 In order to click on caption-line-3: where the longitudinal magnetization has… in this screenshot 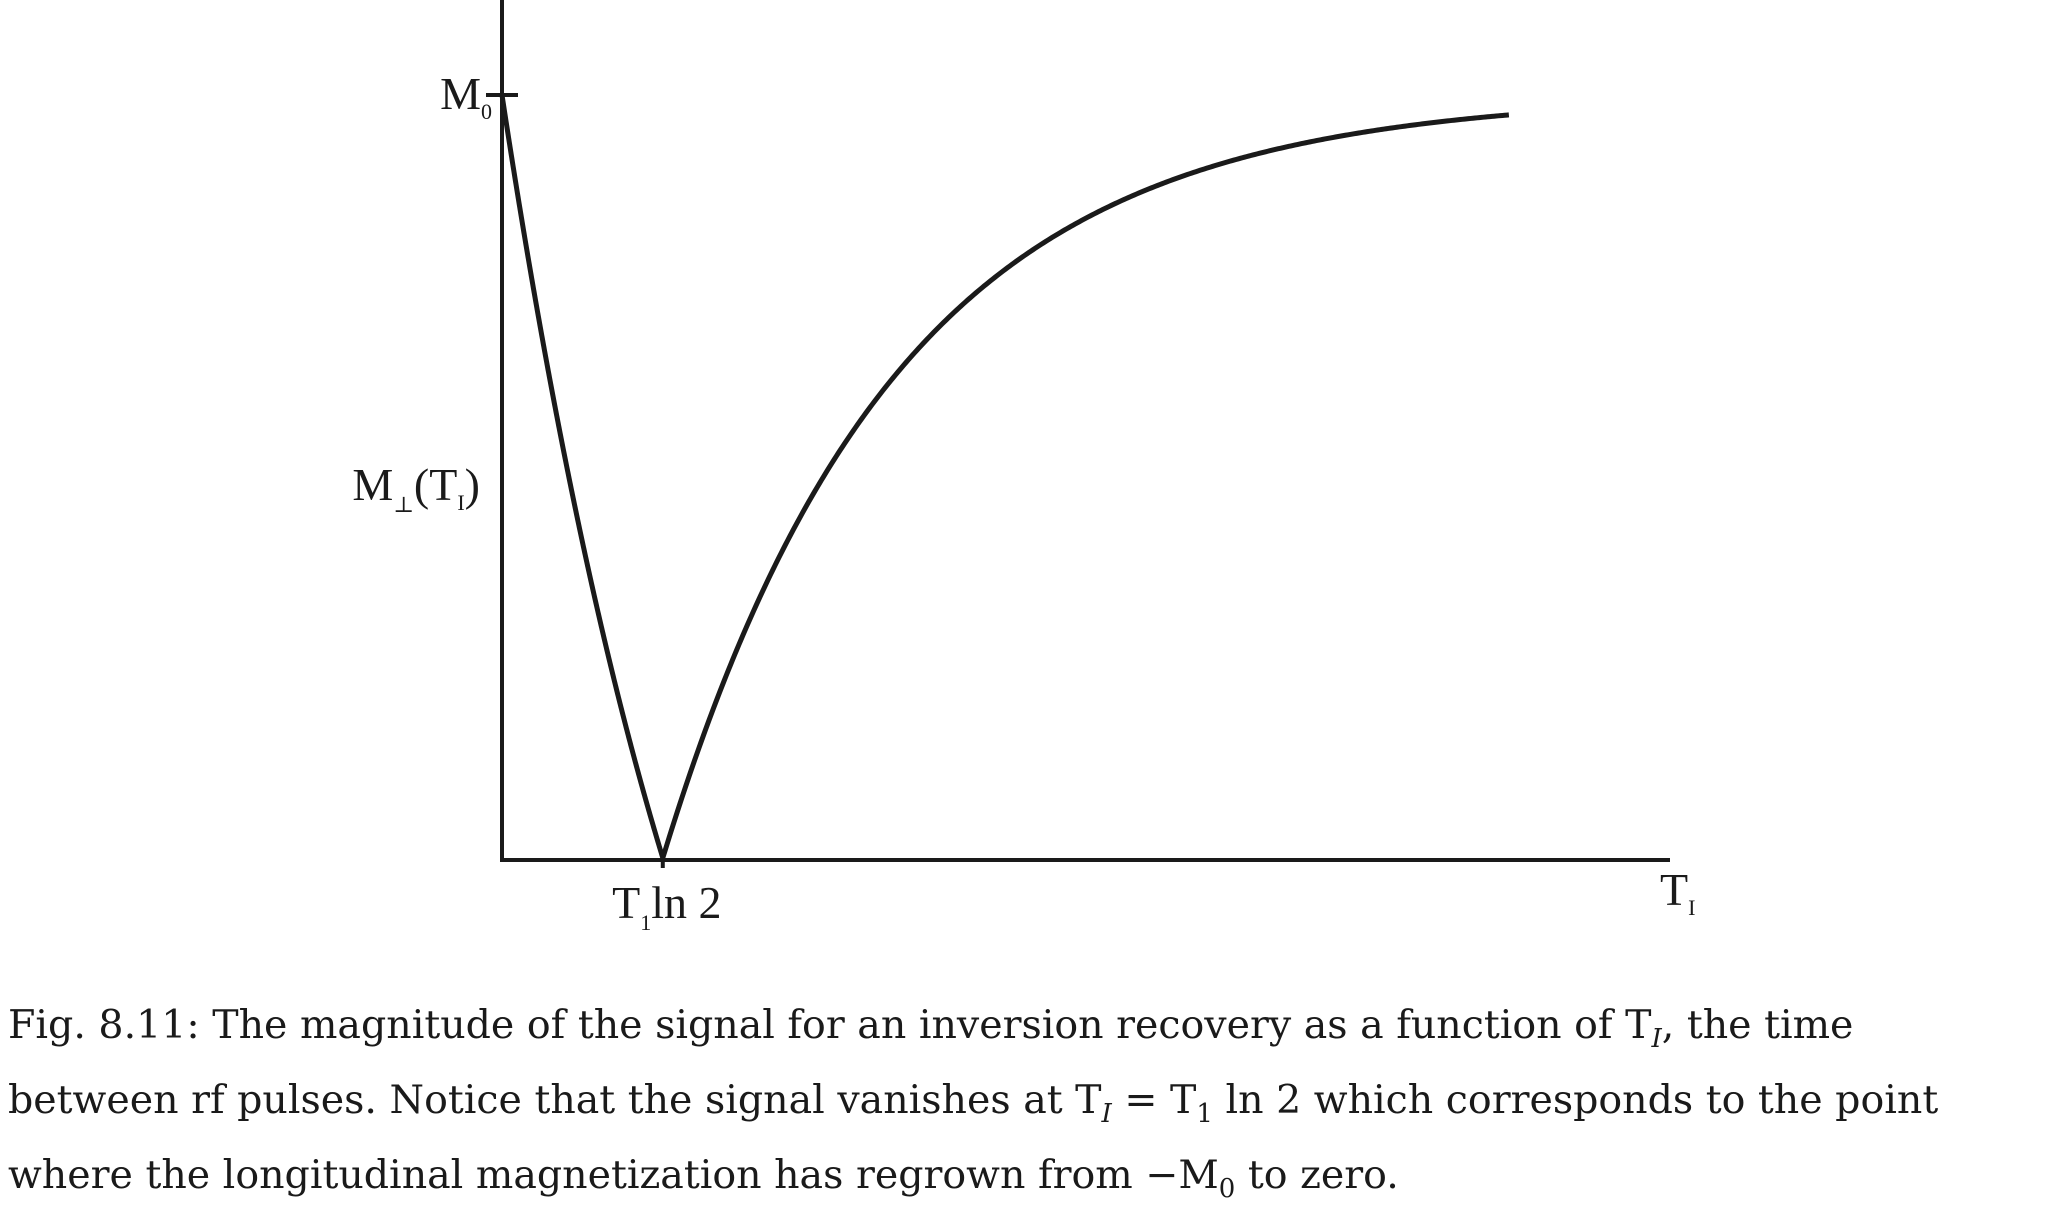, I will do `click(703, 1177)`.